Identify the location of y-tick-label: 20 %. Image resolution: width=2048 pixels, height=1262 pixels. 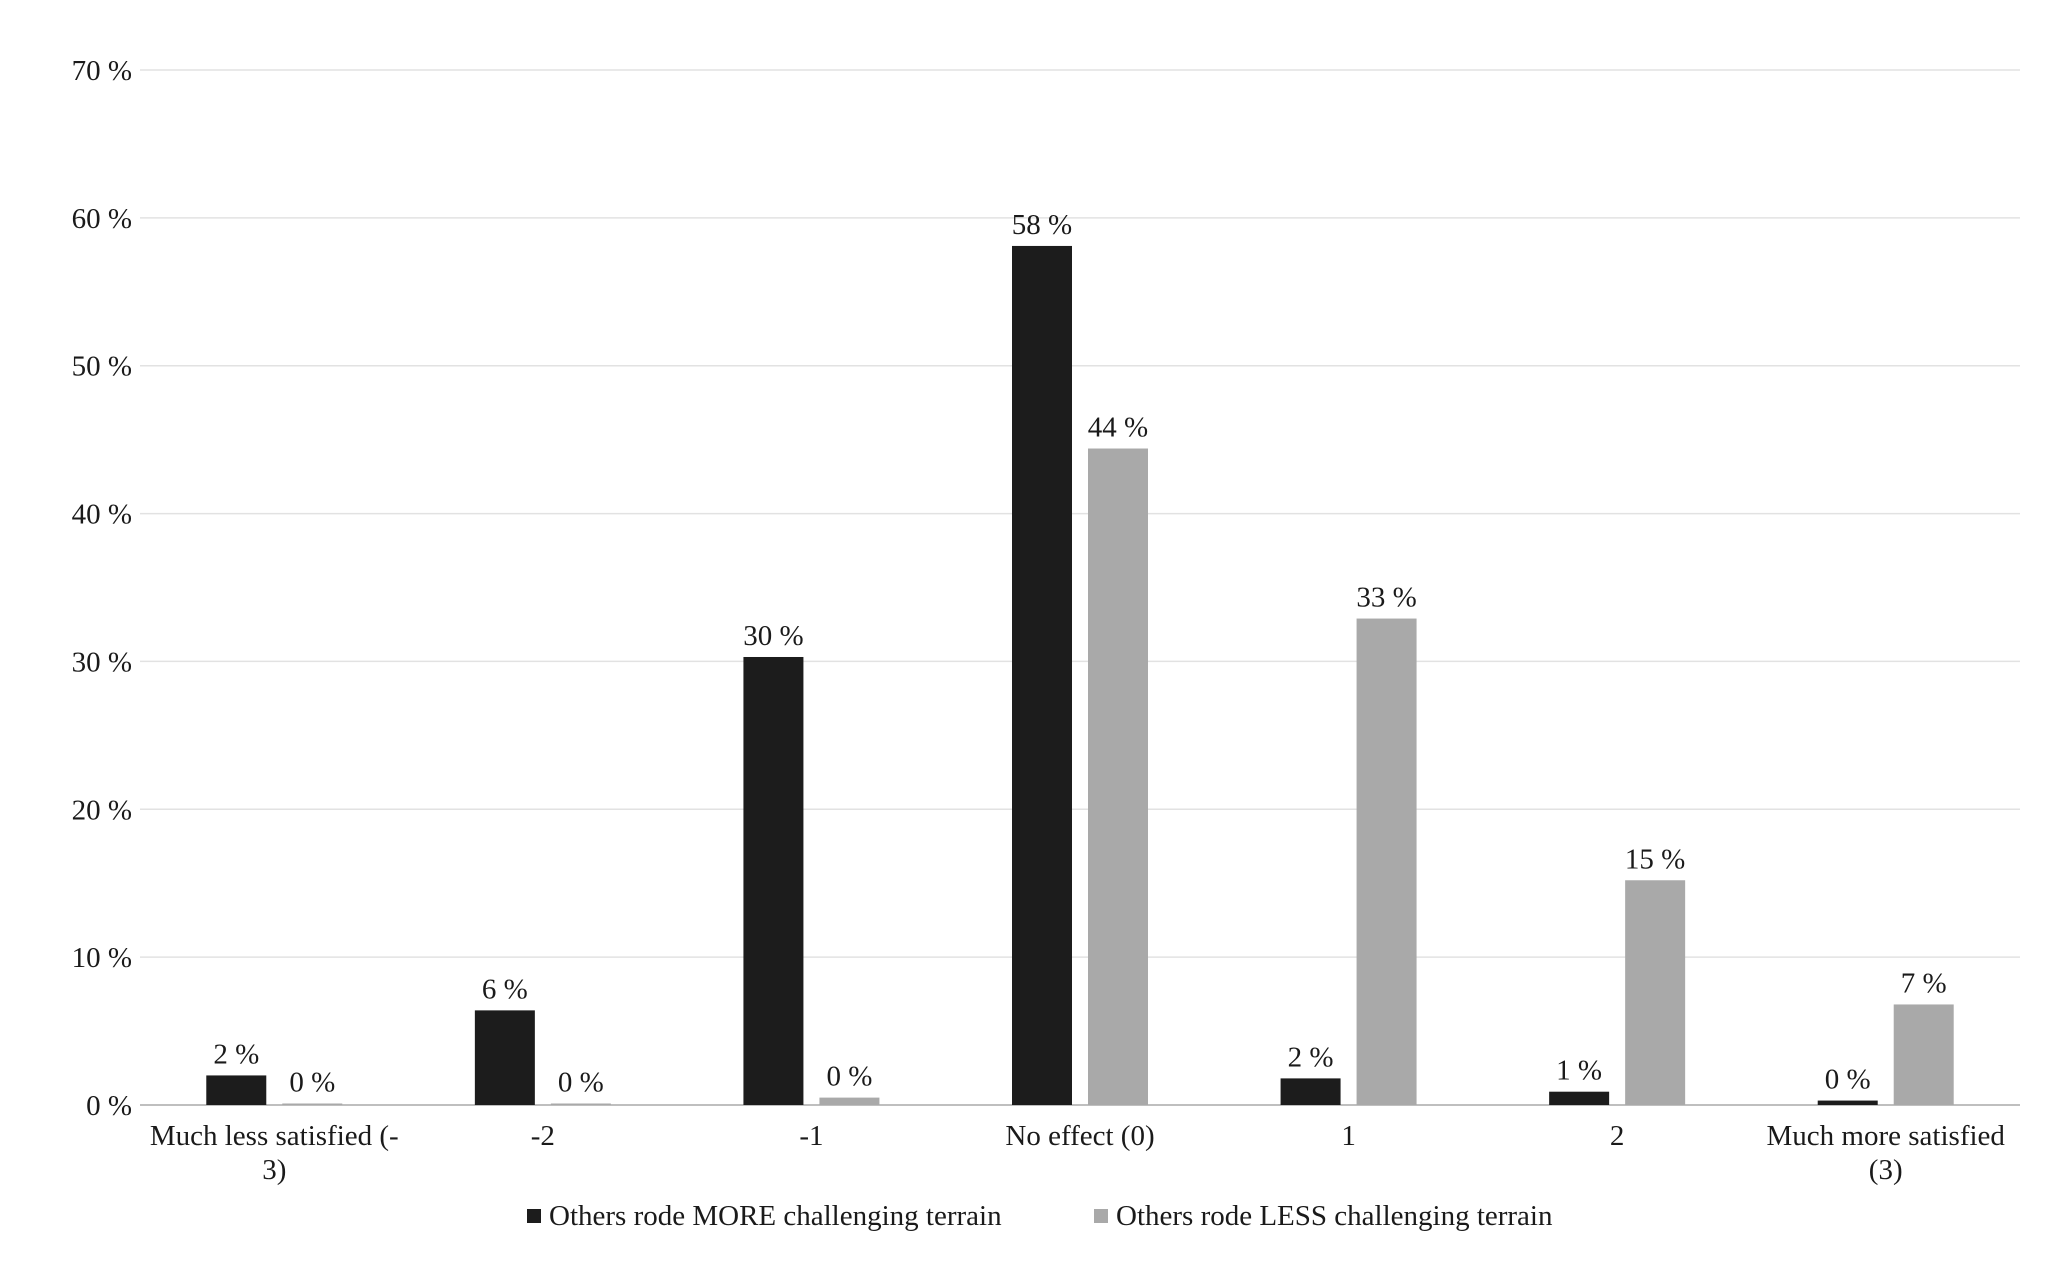
(102, 810).